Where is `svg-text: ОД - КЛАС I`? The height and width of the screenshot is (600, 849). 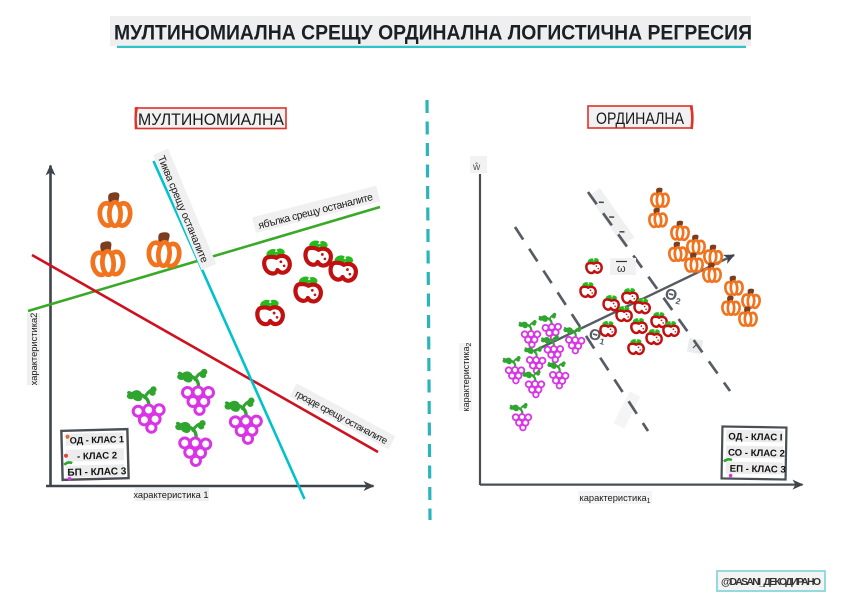
svg-text: ОД - КЛАС I is located at coordinates (755, 438).